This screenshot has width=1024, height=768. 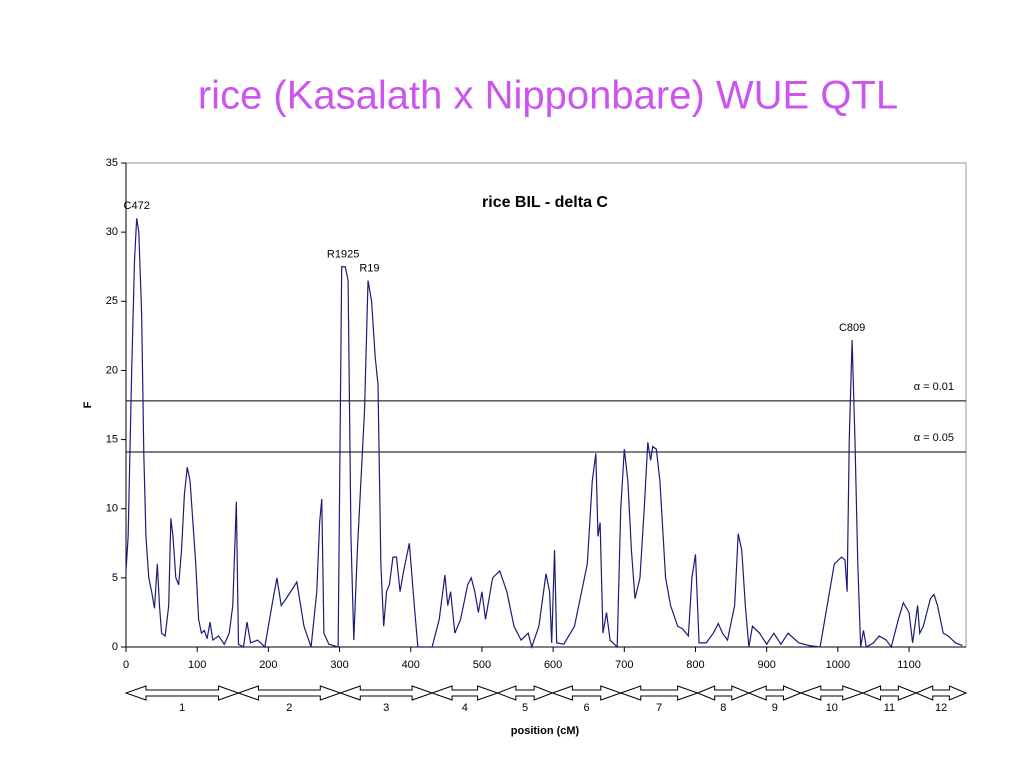 What do you see at coordinates (268, 665) in the screenshot?
I see `x-tick-label: 200` at bounding box center [268, 665].